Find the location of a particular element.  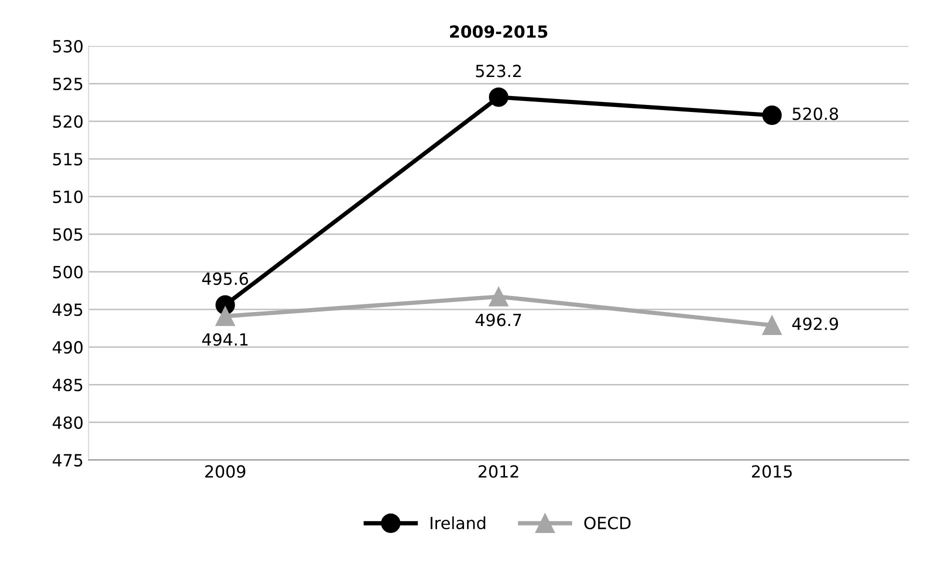

y-tick-label: 530 is located at coordinates (68, 46).